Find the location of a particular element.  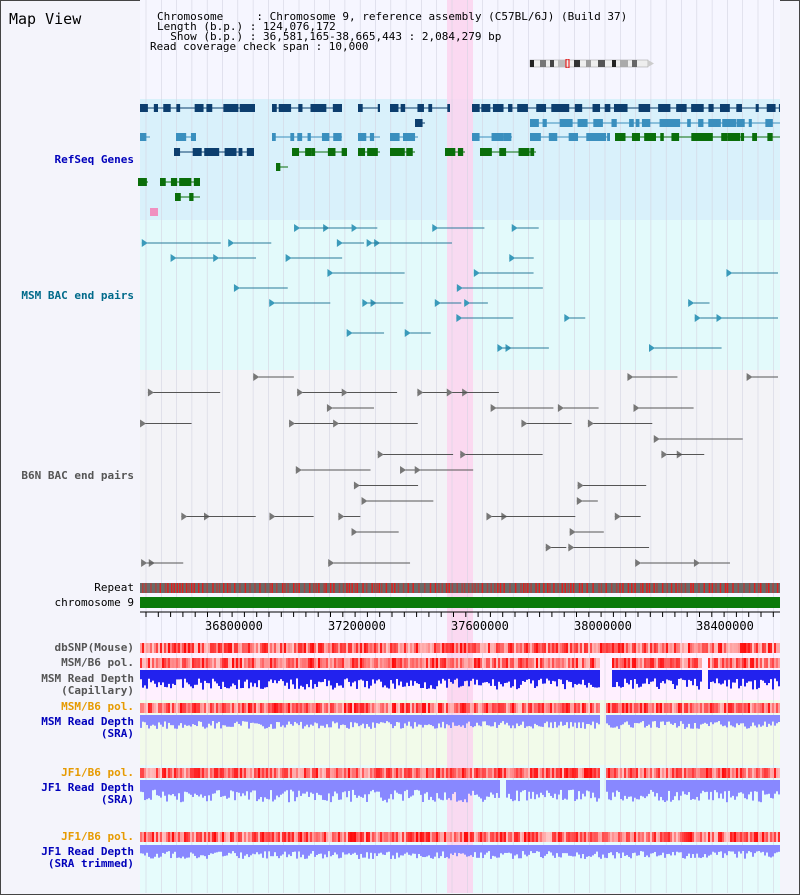

b6n-bac-end-pairs-label: B6N BAC end pairs is located at coordinates (77, 475).